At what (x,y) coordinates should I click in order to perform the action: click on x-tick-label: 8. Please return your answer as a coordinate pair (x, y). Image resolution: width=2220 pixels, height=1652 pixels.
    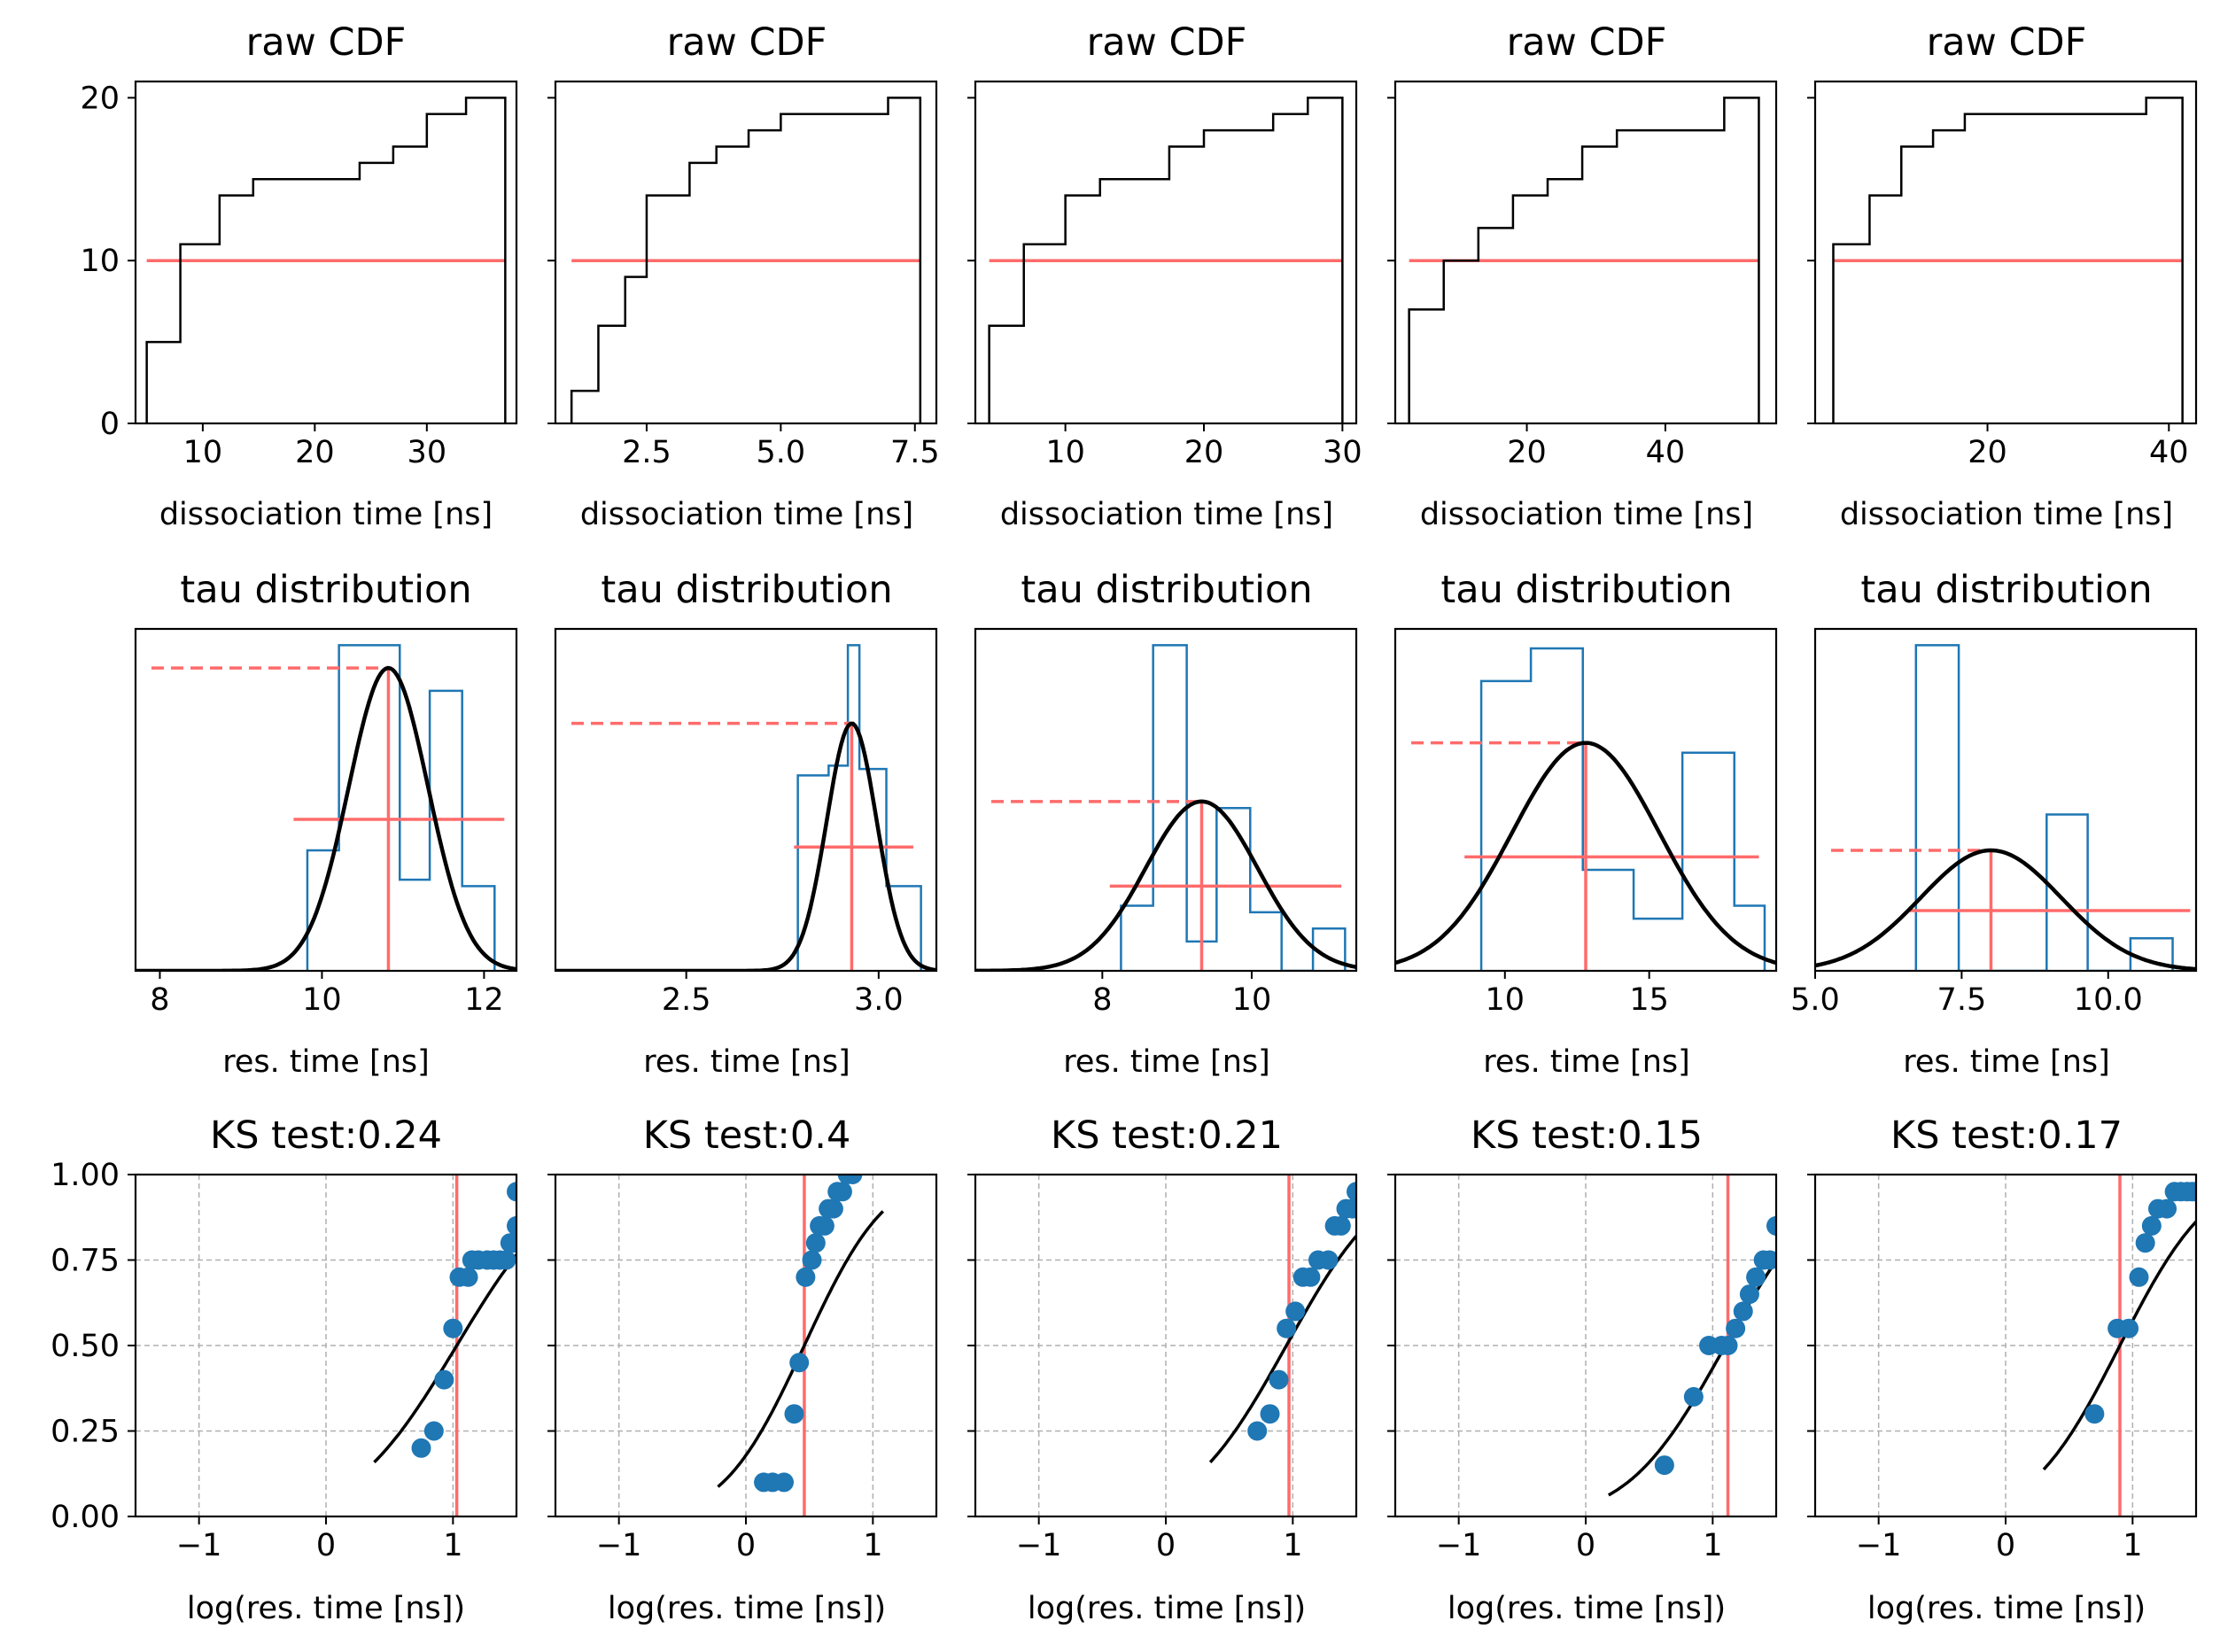
    Looking at the image, I should click on (1102, 1000).